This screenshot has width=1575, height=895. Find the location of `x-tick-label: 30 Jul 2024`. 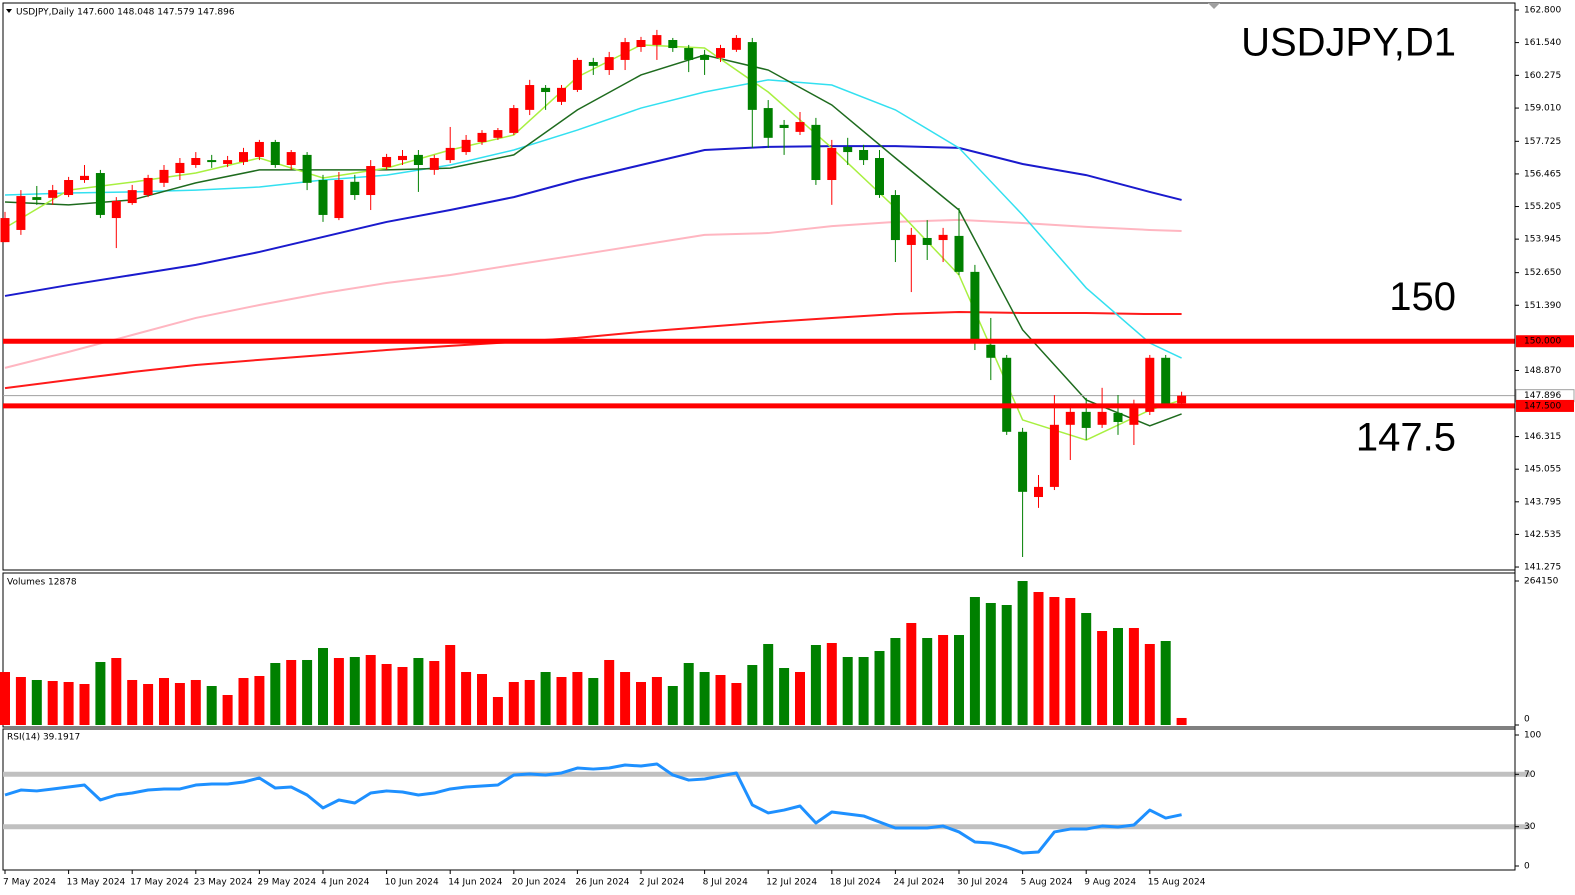

x-tick-label: 30 Jul 2024 is located at coordinates (982, 883).